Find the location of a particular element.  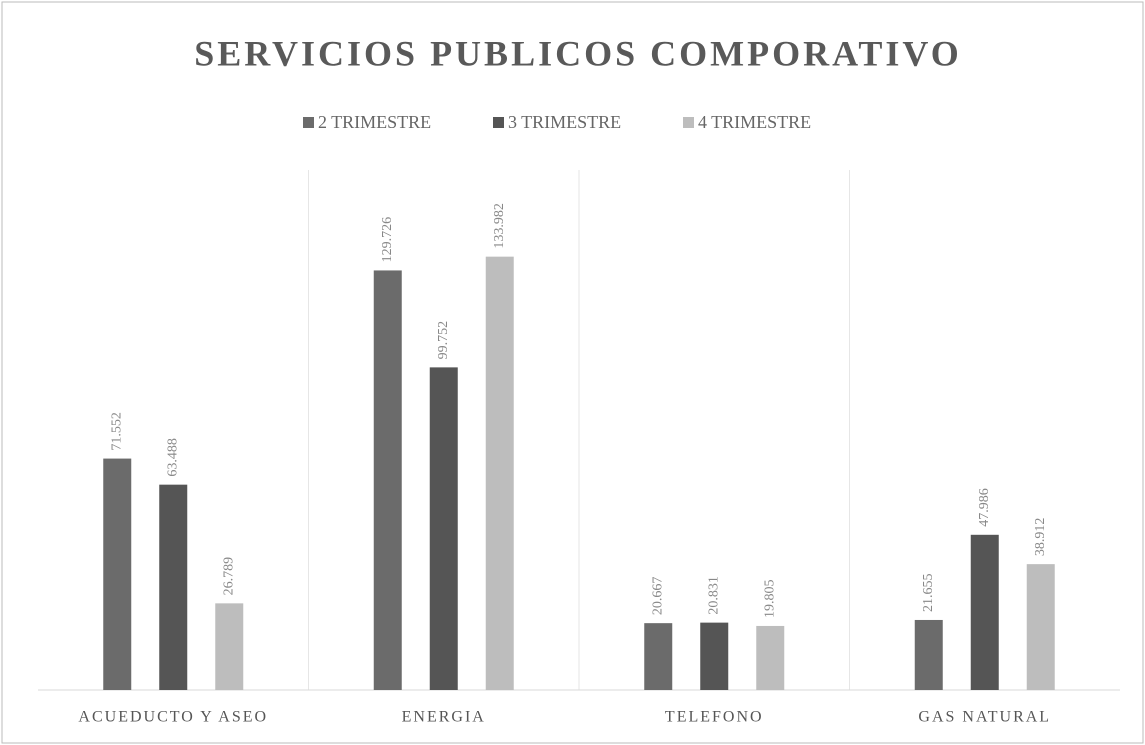

data-label: 21.655 is located at coordinates (928, 592).